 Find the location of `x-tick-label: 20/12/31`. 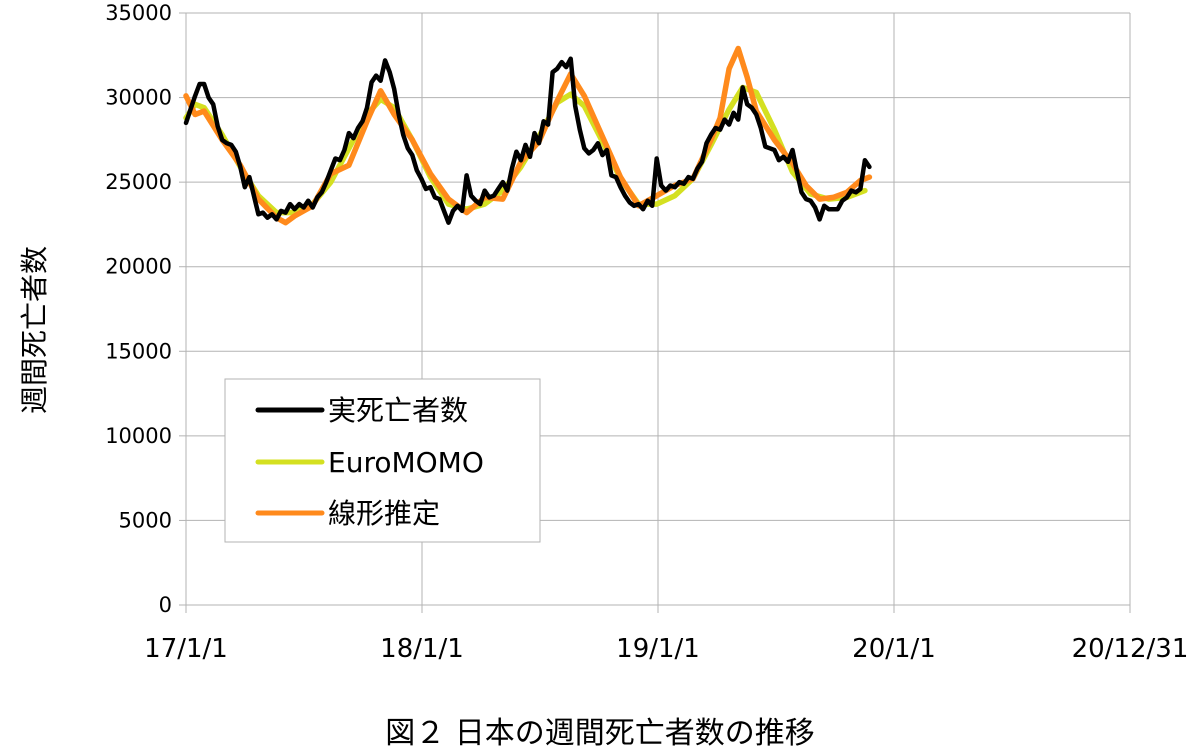

x-tick-label: 20/12/31 is located at coordinates (1130, 649).